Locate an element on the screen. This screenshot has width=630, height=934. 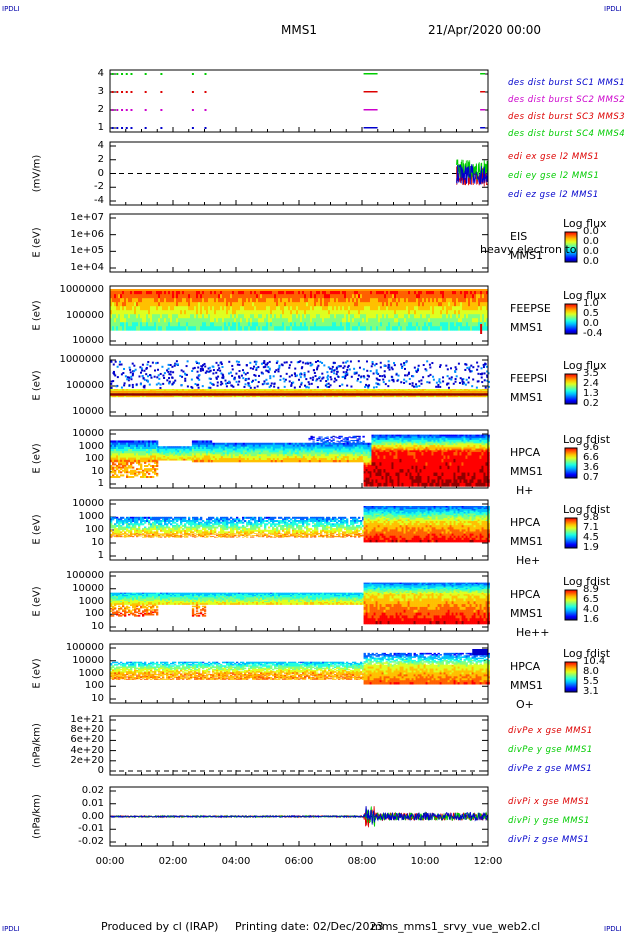
panel-4-colorbar is located at coordinates (571, 319).